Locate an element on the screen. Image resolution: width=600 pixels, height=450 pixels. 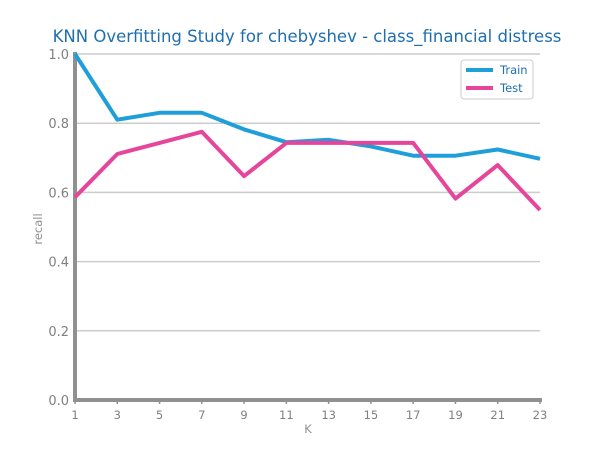
y-axis-label: recall is located at coordinates (38, 228).